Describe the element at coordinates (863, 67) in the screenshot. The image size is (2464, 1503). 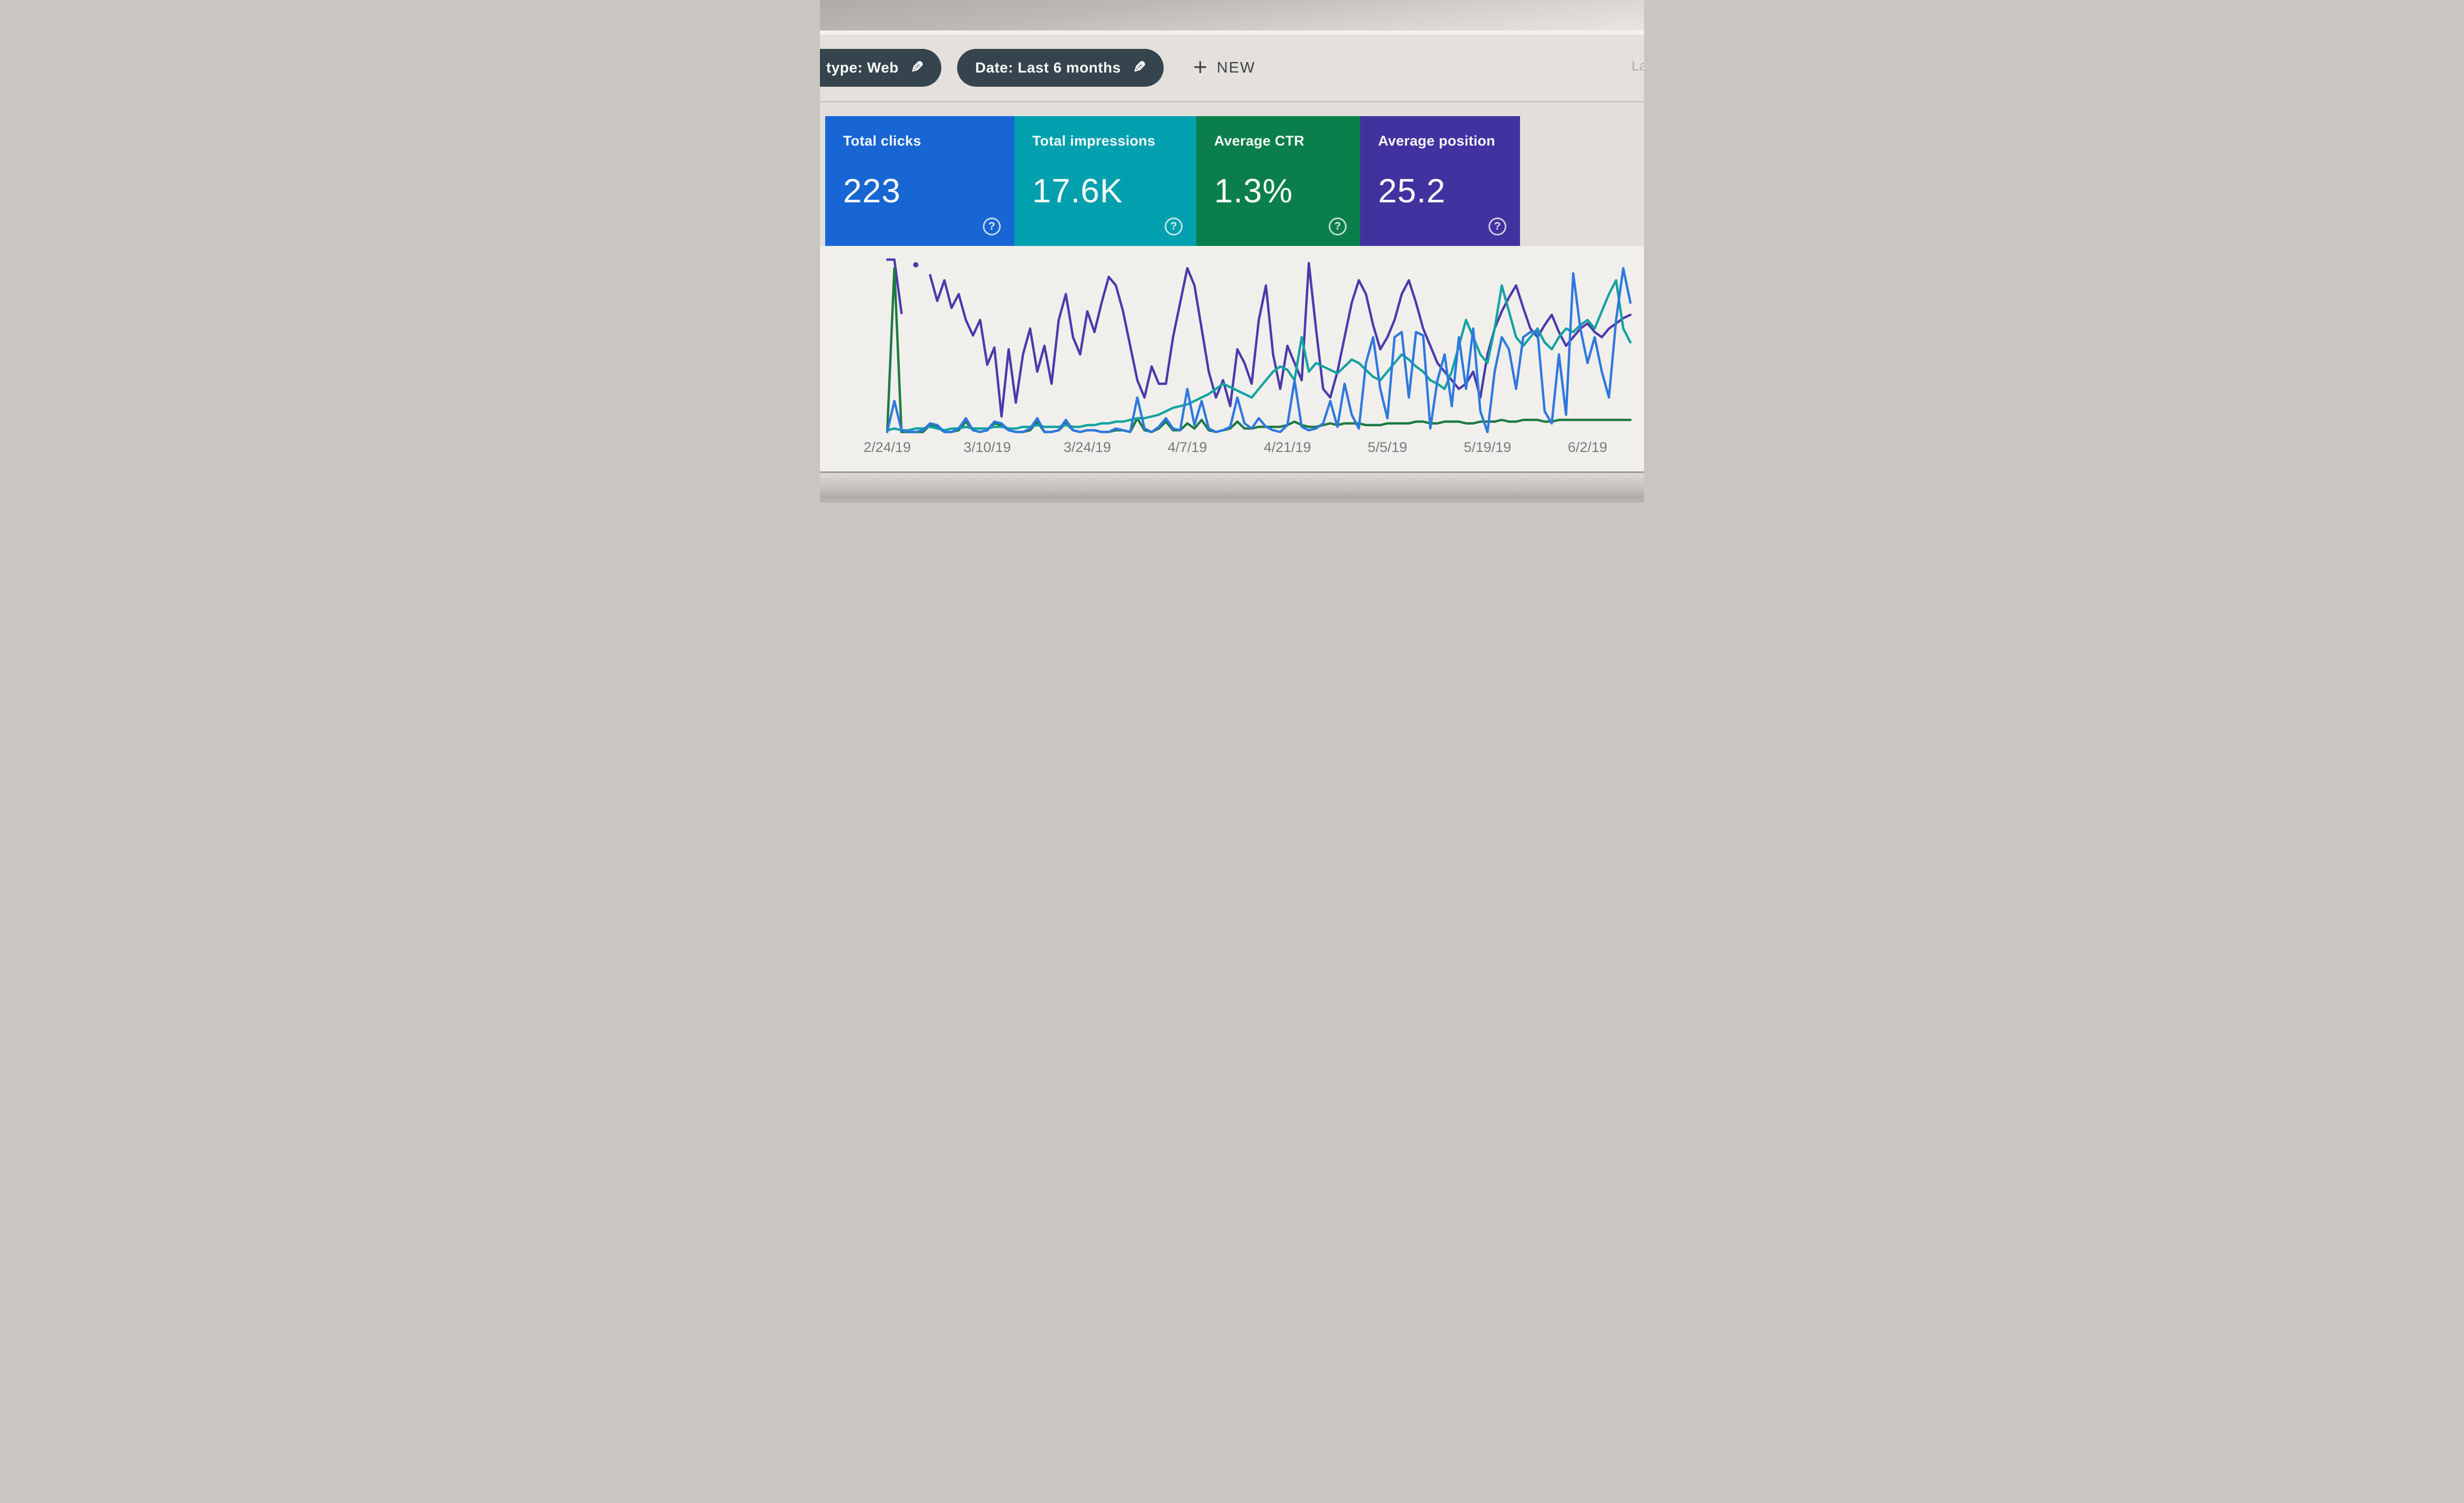
I see `filter-chip-search-type-label: type: Web` at that location.